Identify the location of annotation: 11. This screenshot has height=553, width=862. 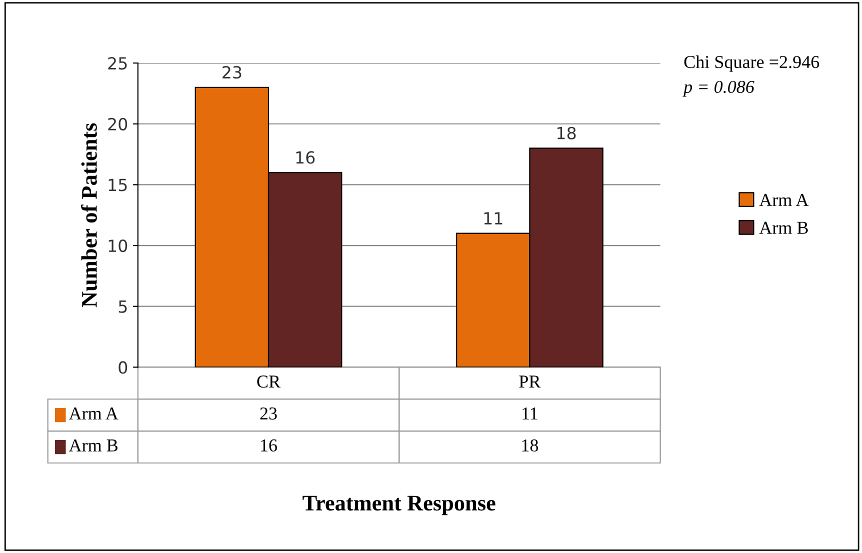
(493, 218).